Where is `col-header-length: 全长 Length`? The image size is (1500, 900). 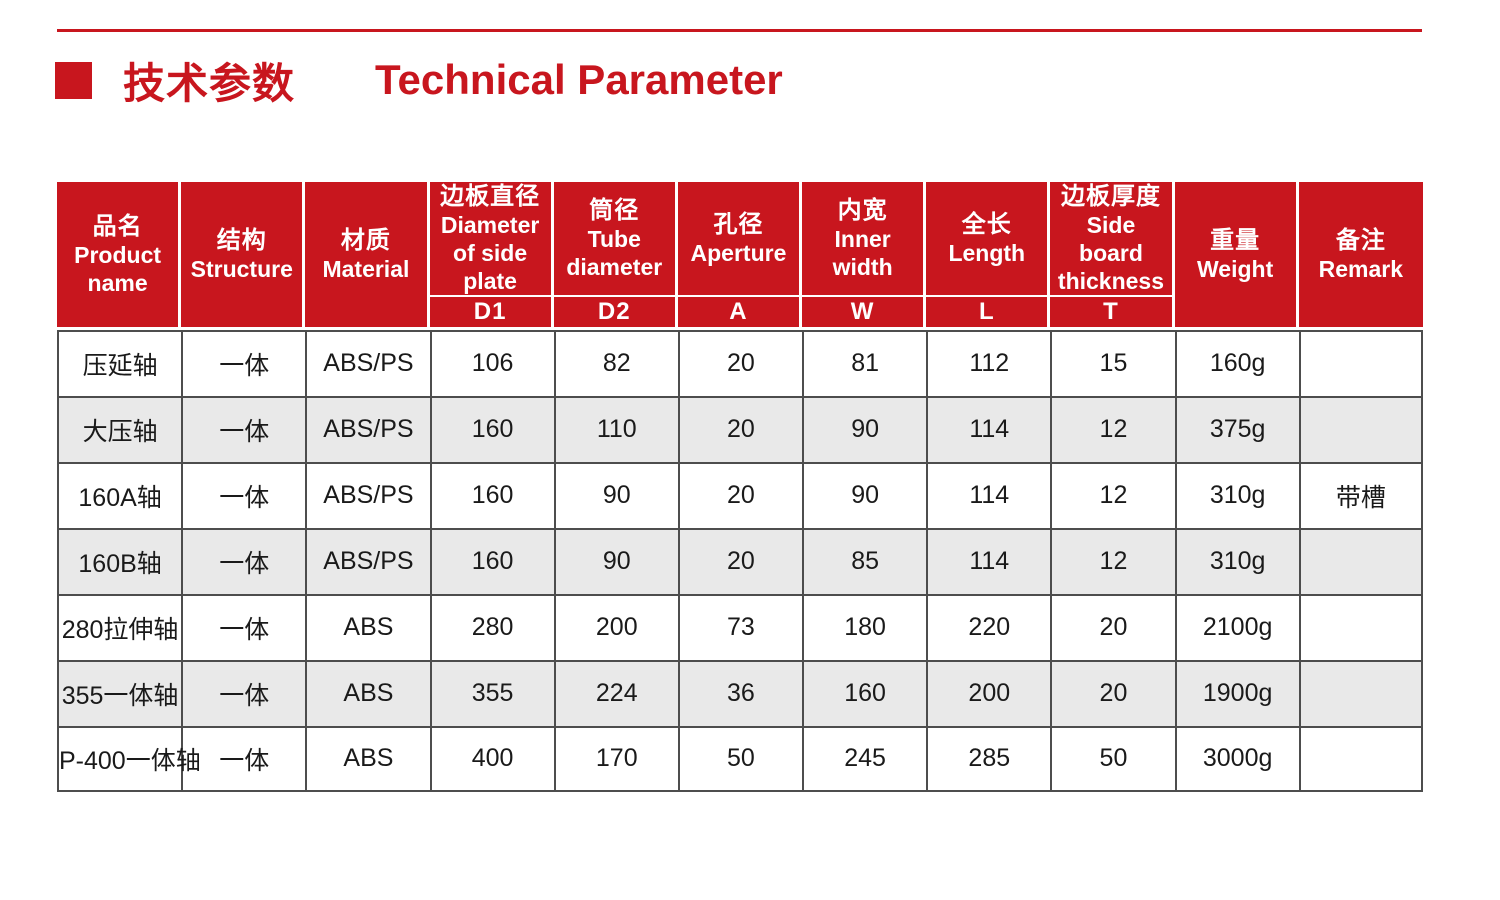 col-header-length: 全长 Length is located at coordinates (988, 240).